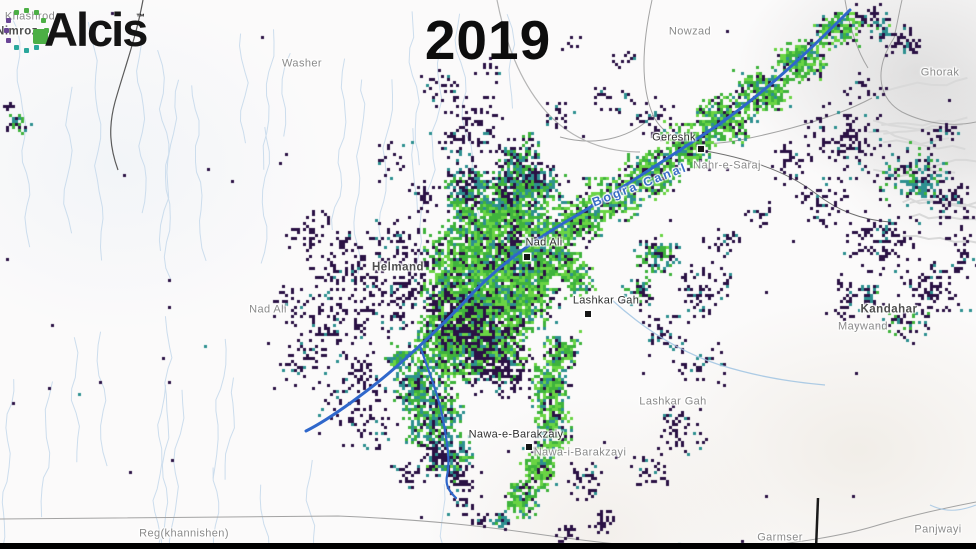  Describe the element at coordinates (727, 165) in the screenshot. I see `map-label-nahr-e-saraj: Nahr-e-Saraj` at that location.